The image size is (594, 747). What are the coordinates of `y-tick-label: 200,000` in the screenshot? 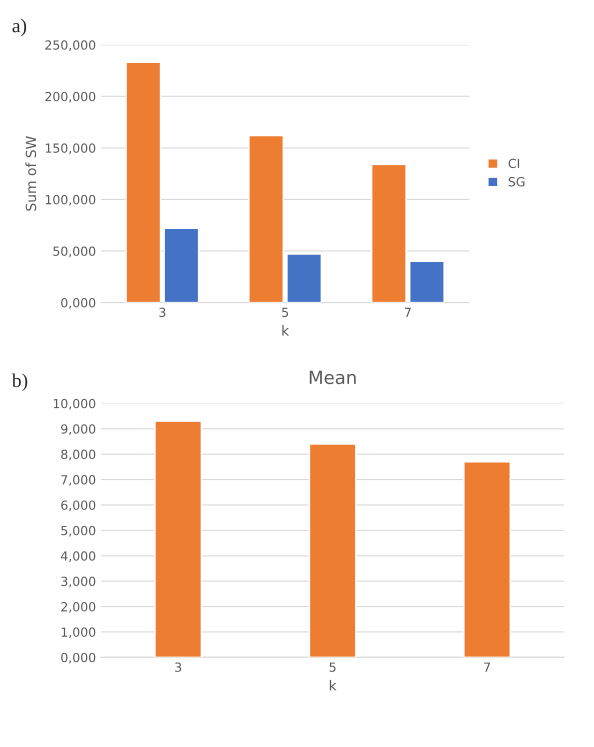 It's located at (70, 97).